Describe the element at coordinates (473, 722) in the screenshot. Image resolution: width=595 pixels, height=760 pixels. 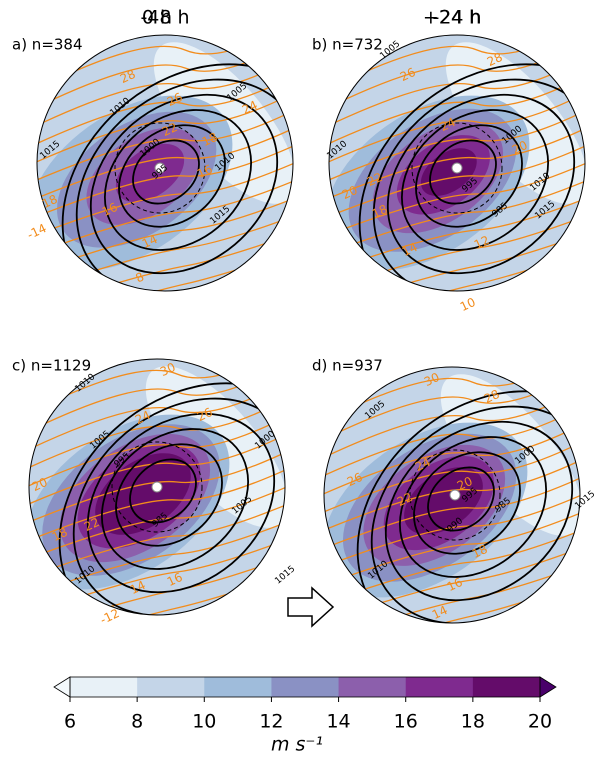
I see `colorbar-tick-label: 18` at that location.